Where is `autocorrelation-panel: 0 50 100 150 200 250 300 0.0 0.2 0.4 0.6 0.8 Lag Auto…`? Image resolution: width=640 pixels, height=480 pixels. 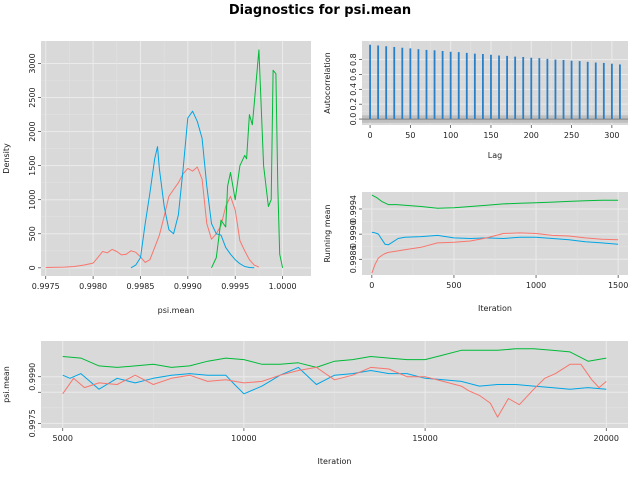
autocorrelation-panel: 0 50 100 150 200 250 300 0.0 0.2 0.4 0.6 0.8 Lag Auto… is located at coordinates (475, 100).